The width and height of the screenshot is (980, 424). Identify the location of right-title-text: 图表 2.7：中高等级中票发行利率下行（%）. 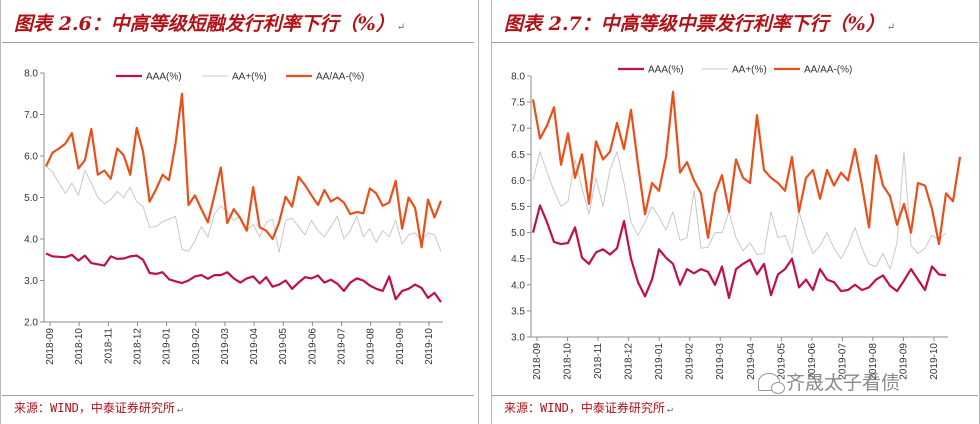
(694, 24).